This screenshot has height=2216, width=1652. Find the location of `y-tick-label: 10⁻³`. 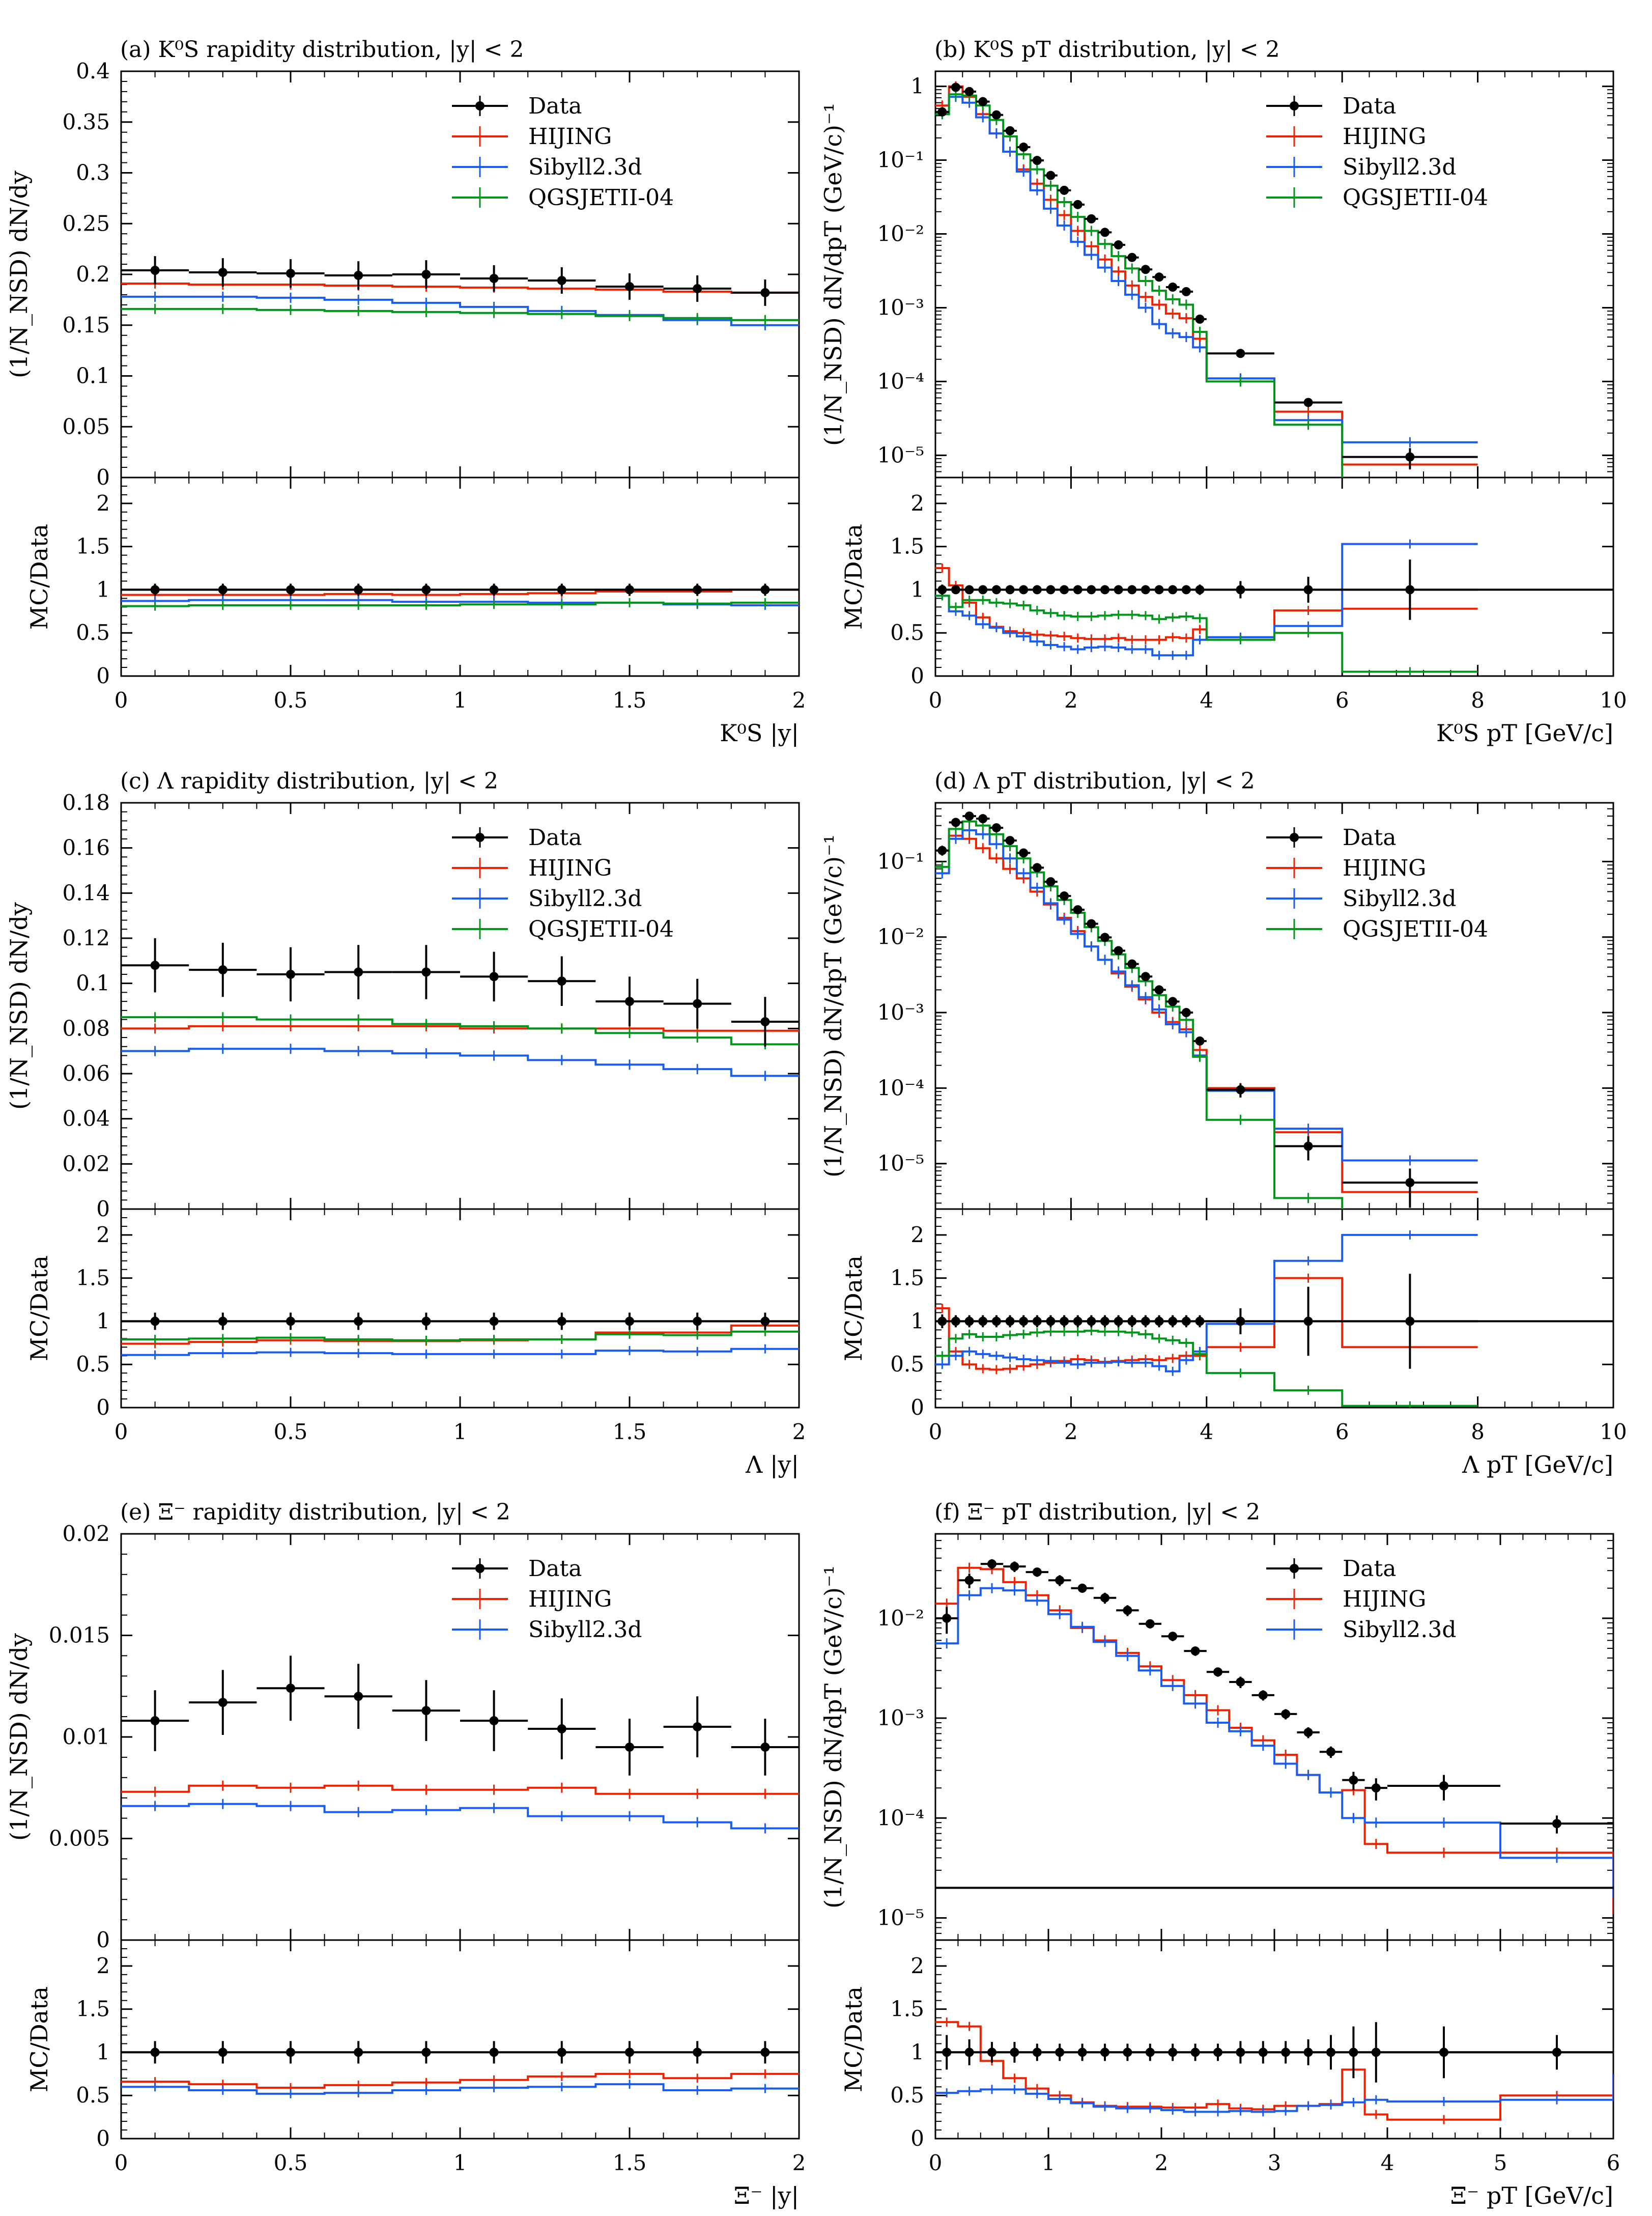

y-tick-label: 10⁻³ is located at coordinates (900, 1013).